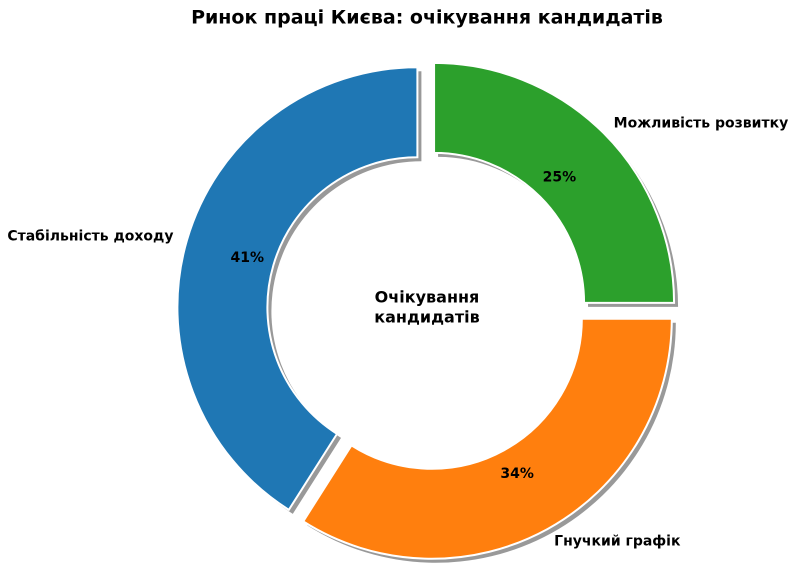  I want to click on category-label: Гнучкий графік, so click(617, 541).